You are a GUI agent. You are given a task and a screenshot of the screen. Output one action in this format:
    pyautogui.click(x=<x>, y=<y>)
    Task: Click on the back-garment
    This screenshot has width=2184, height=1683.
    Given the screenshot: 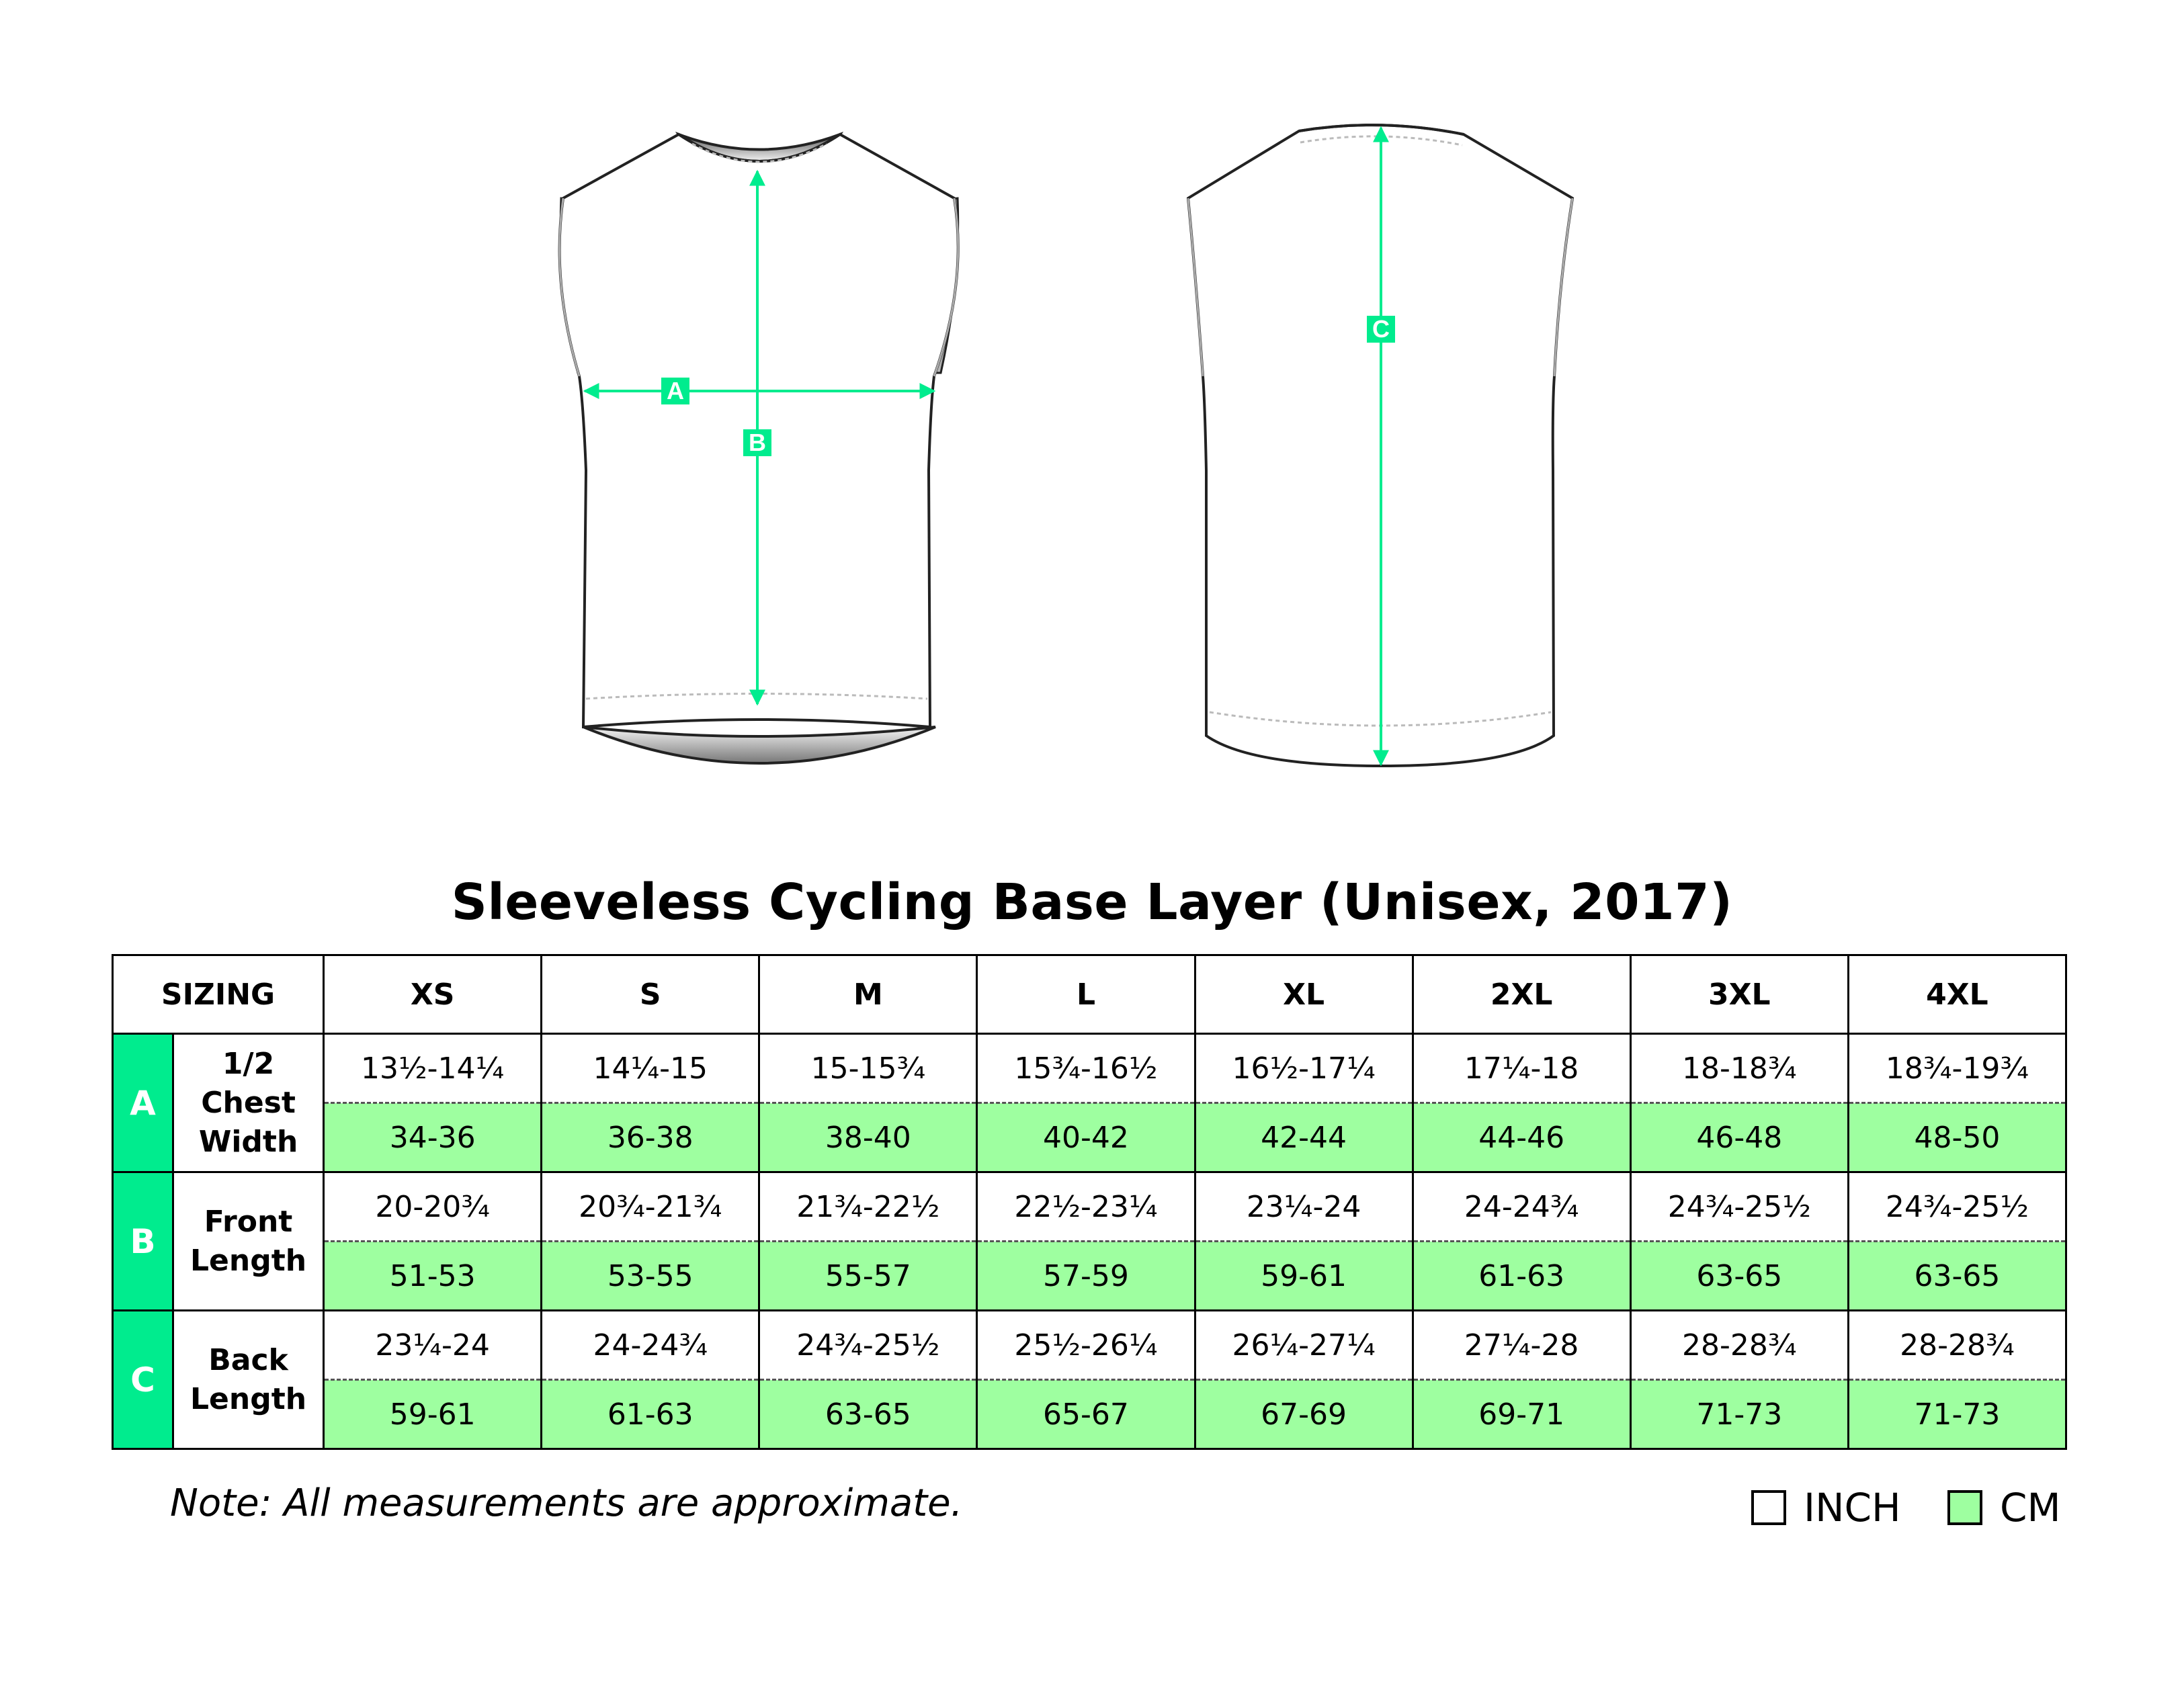 What is the action you would take?
    pyautogui.click(x=1380, y=446)
    